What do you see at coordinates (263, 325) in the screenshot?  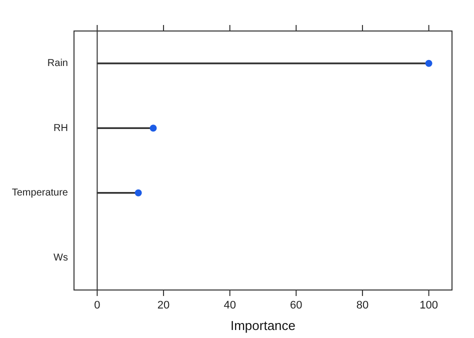 I see `x-axis-title: Importance` at bounding box center [263, 325].